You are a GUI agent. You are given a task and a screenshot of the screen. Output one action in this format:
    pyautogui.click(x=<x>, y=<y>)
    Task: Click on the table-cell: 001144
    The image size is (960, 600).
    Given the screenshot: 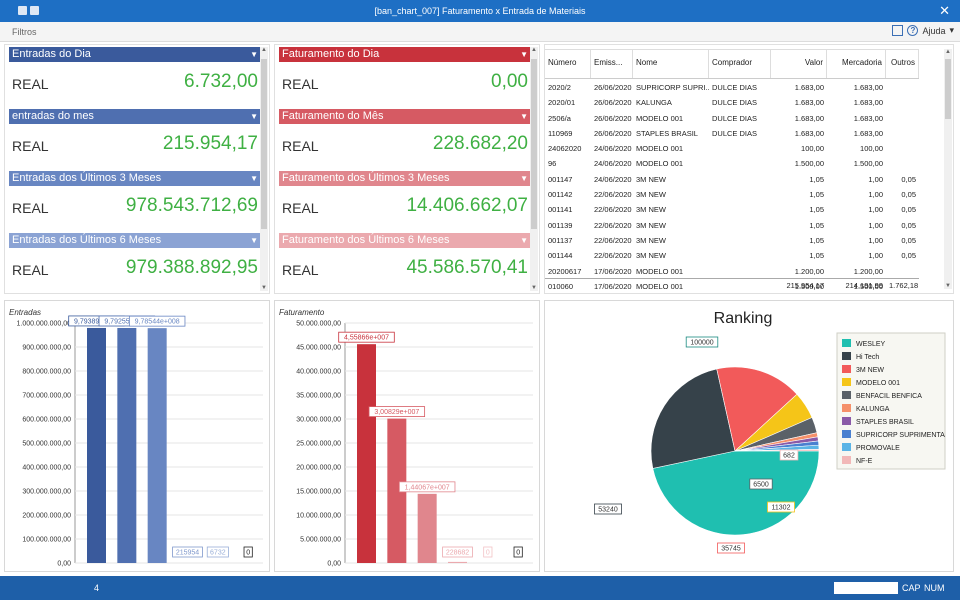 What is the action you would take?
    pyautogui.click(x=560, y=256)
    